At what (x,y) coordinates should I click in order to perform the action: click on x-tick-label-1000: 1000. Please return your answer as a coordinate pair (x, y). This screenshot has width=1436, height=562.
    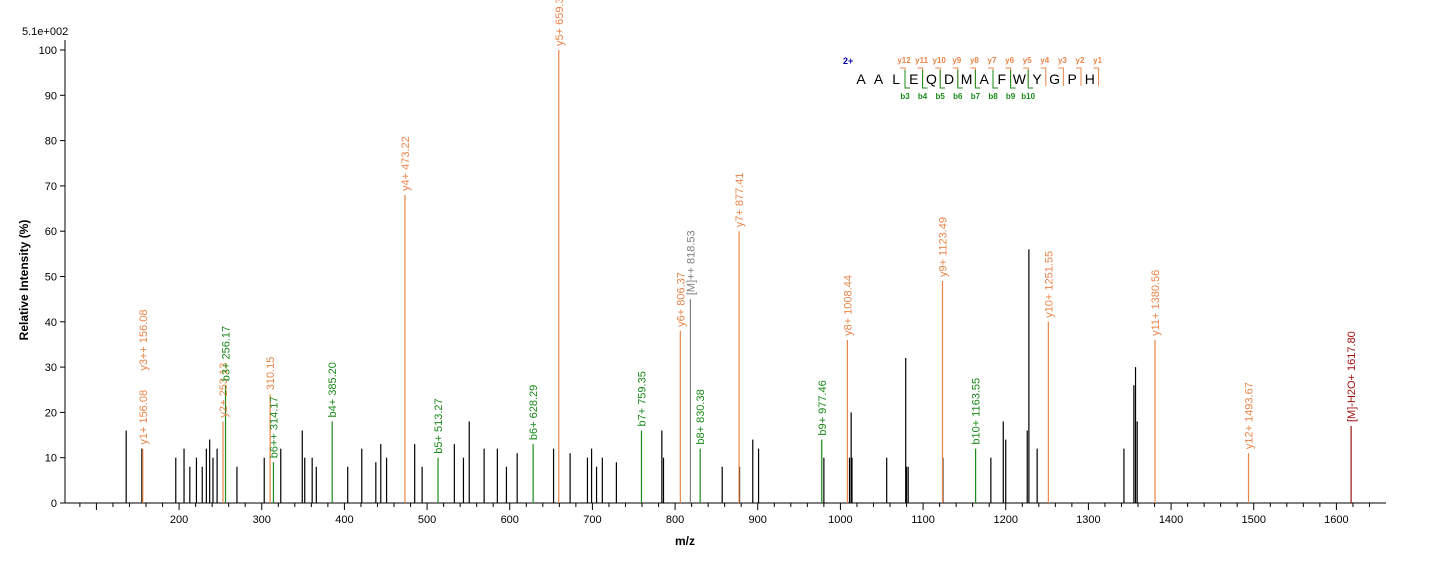
    Looking at the image, I should click on (840, 520).